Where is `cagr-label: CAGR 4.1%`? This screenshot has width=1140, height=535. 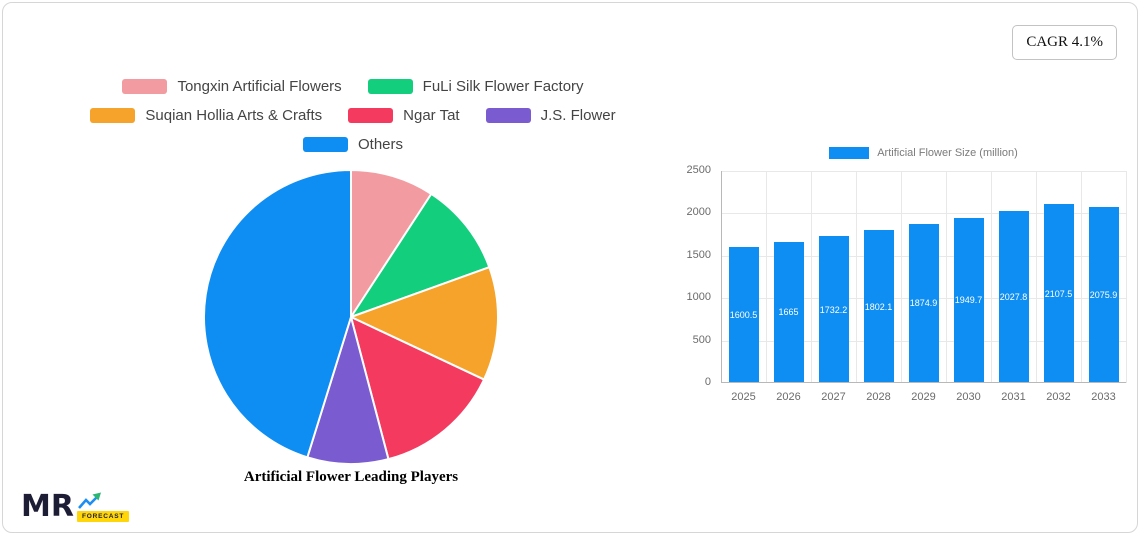
cagr-label: CAGR 4.1% is located at coordinates (1064, 42).